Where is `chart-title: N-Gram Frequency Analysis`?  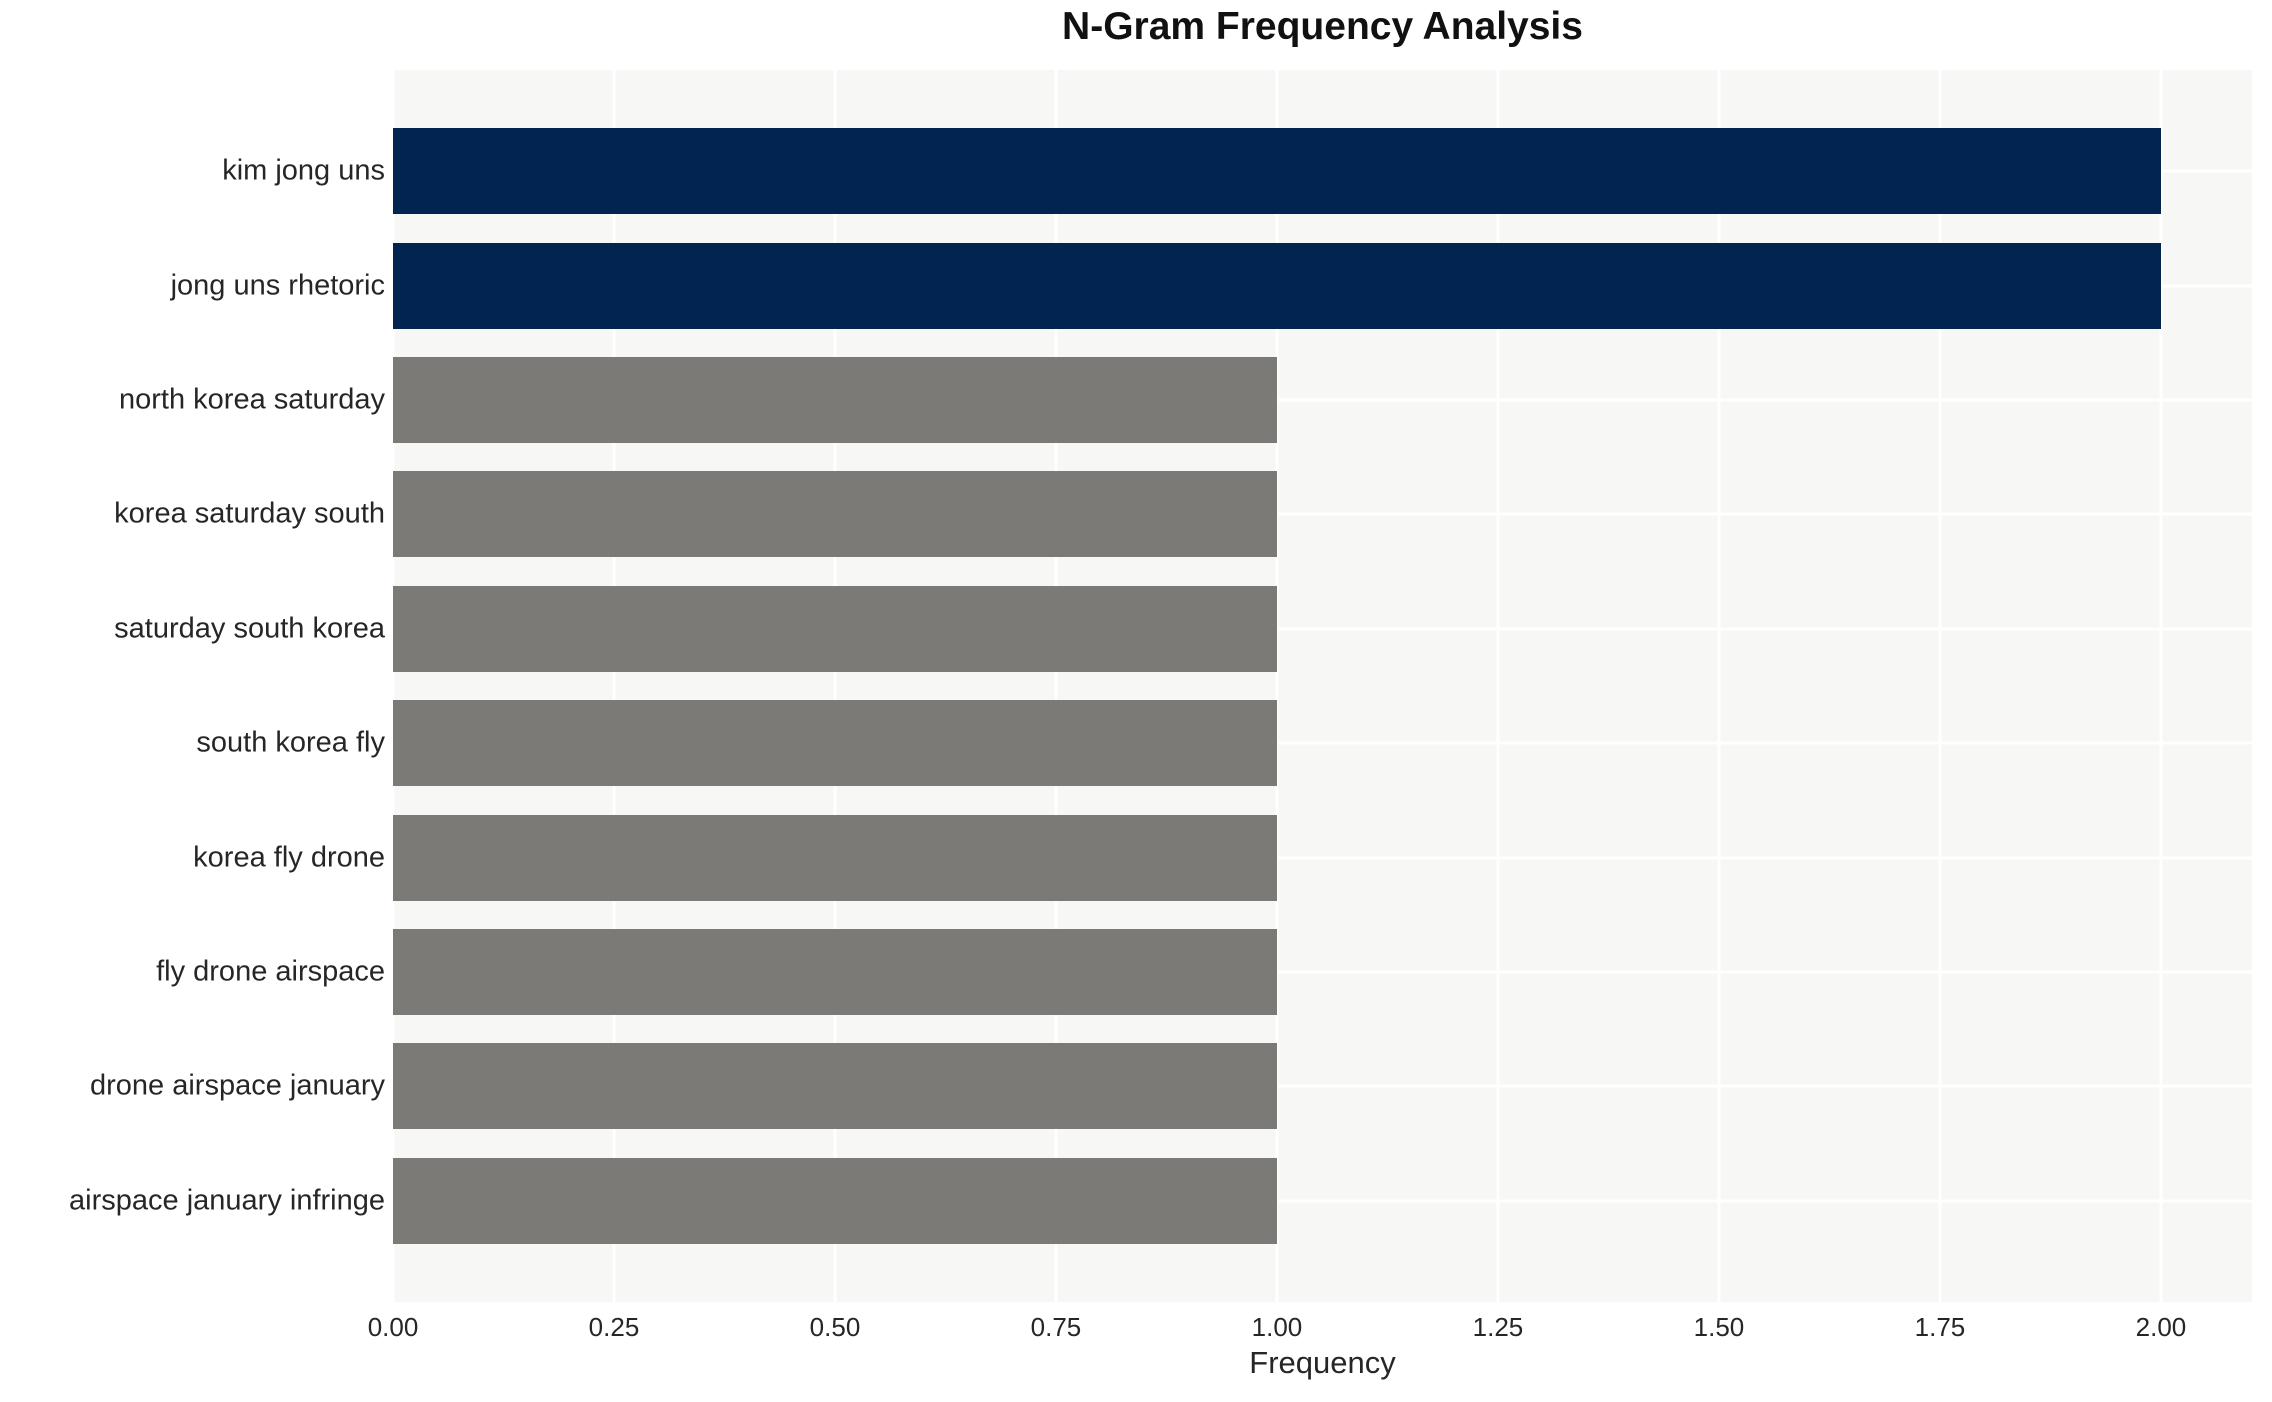 chart-title: N-Gram Frequency Analysis is located at coordinates (1322, 26).